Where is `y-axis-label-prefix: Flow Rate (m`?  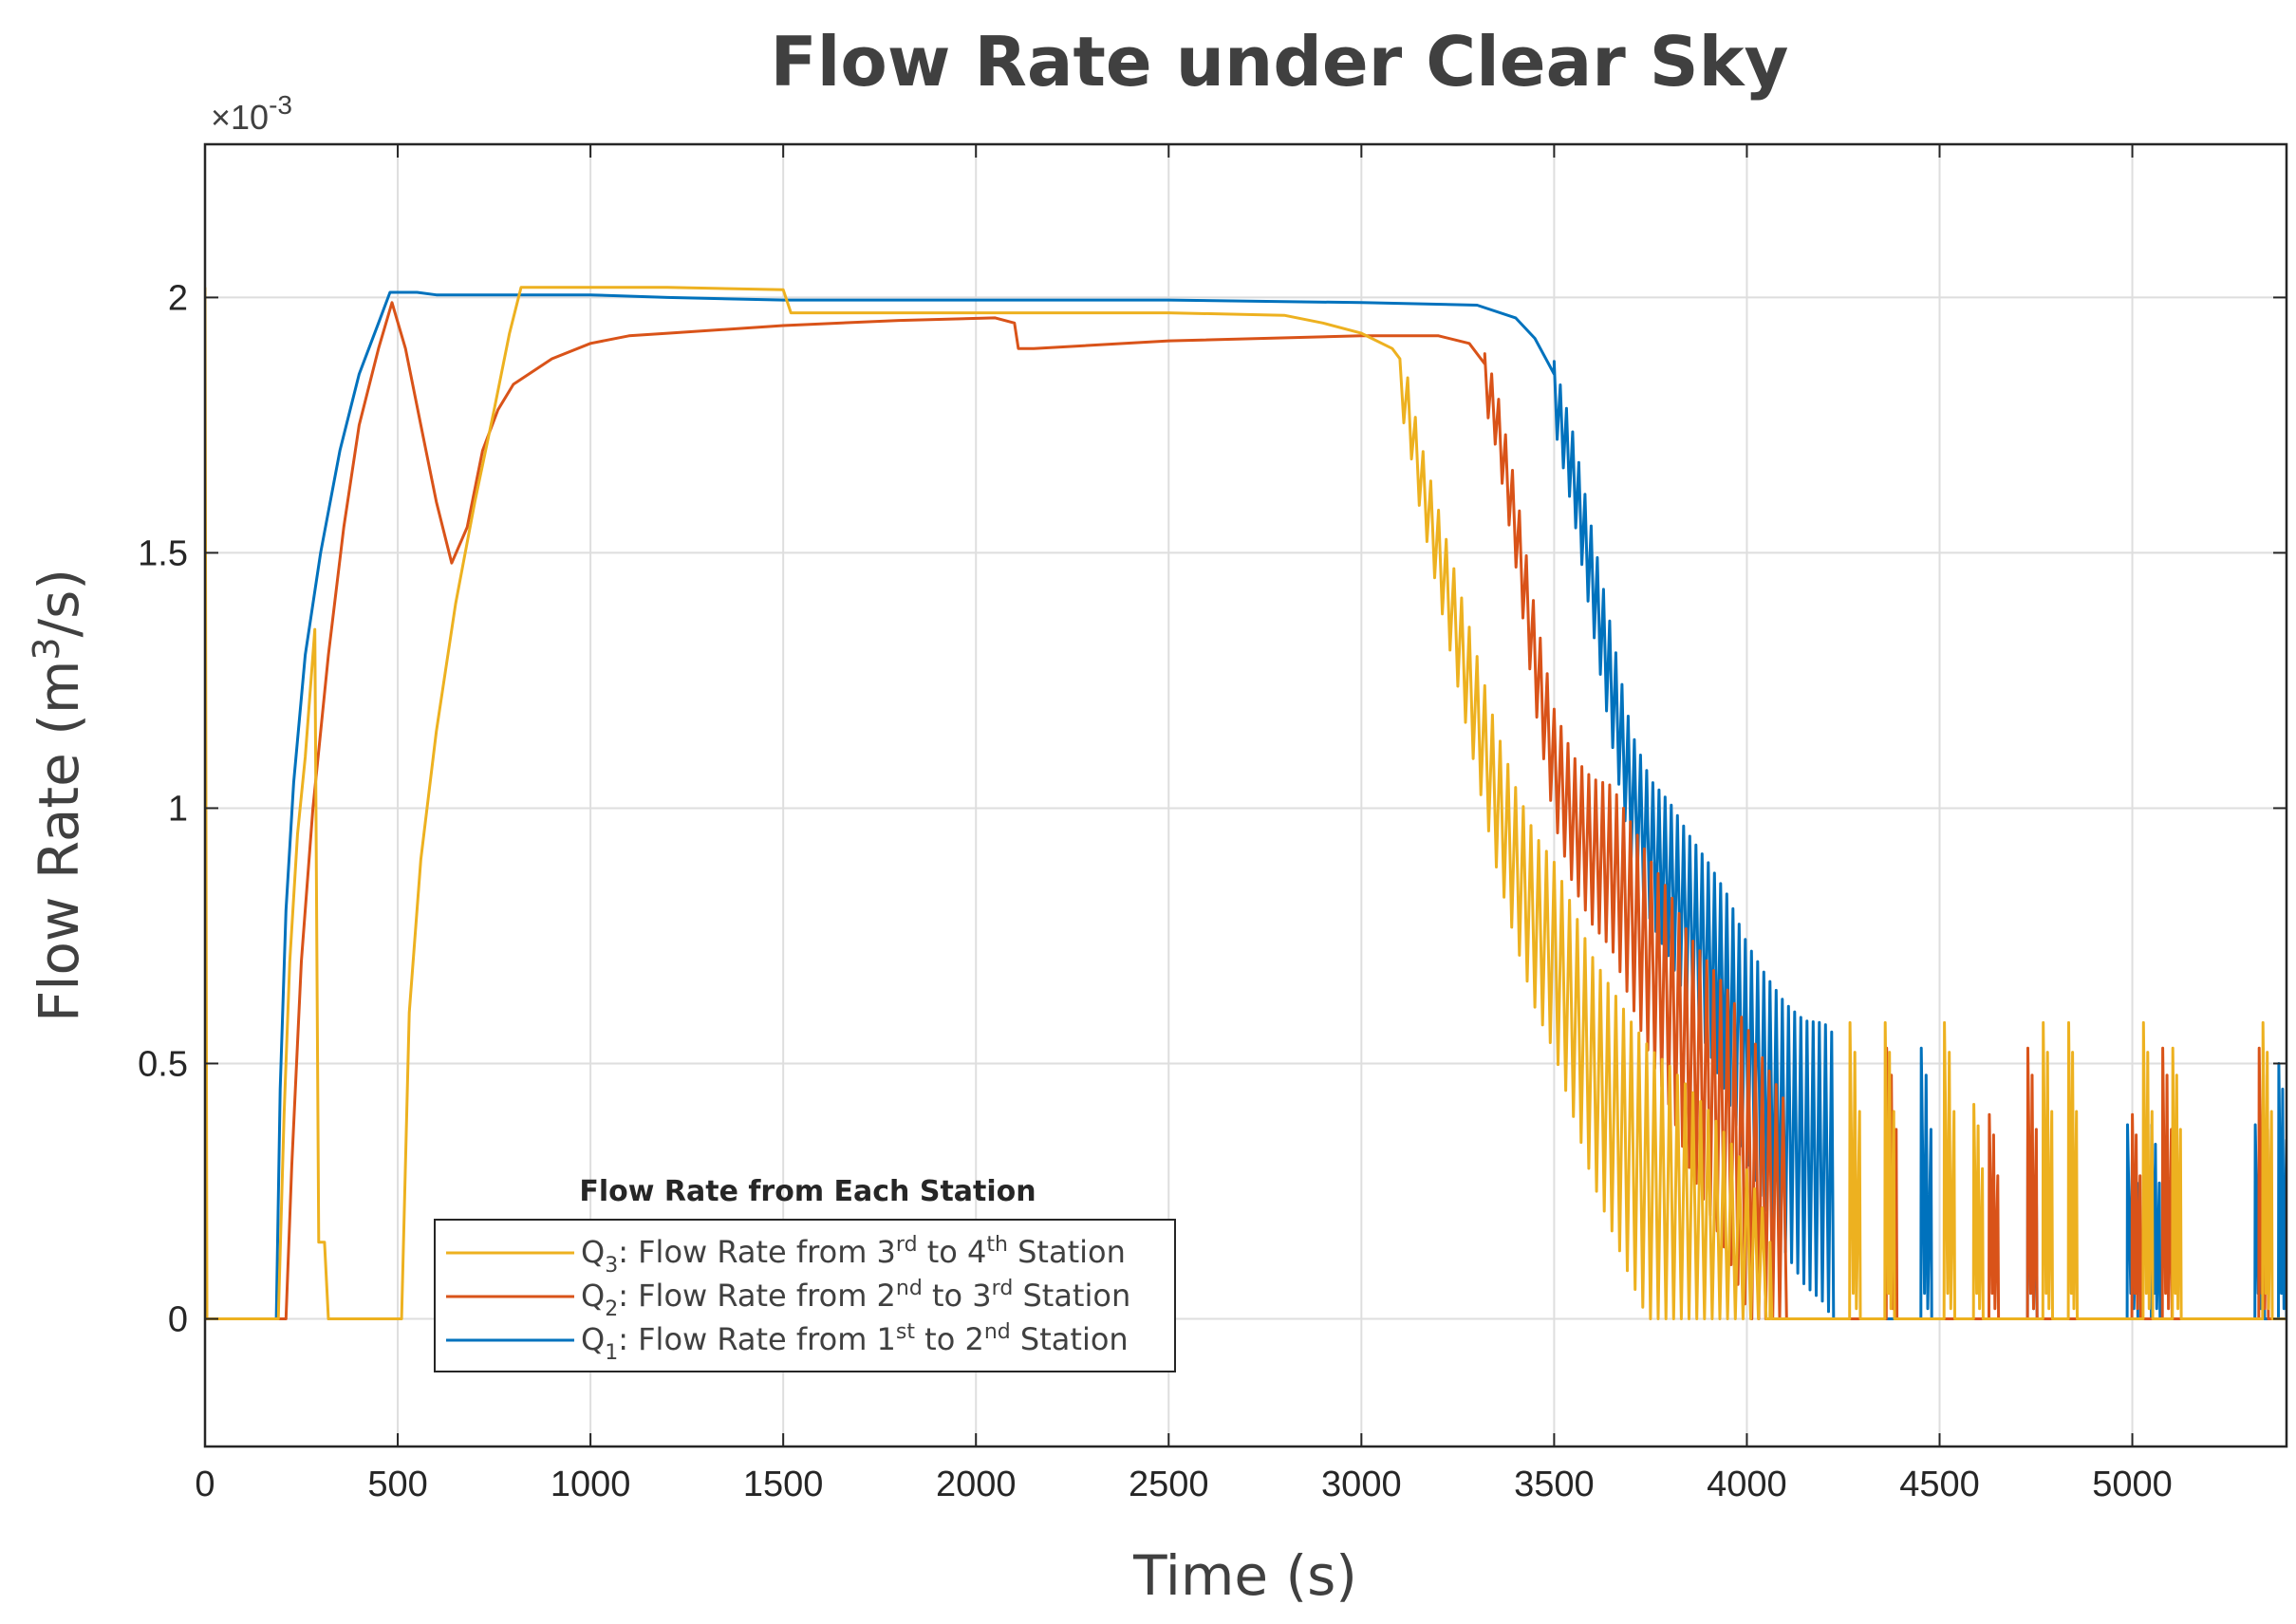 y-axis-label-prefix: Flow Rate (m is located at coordinates (59, 842).